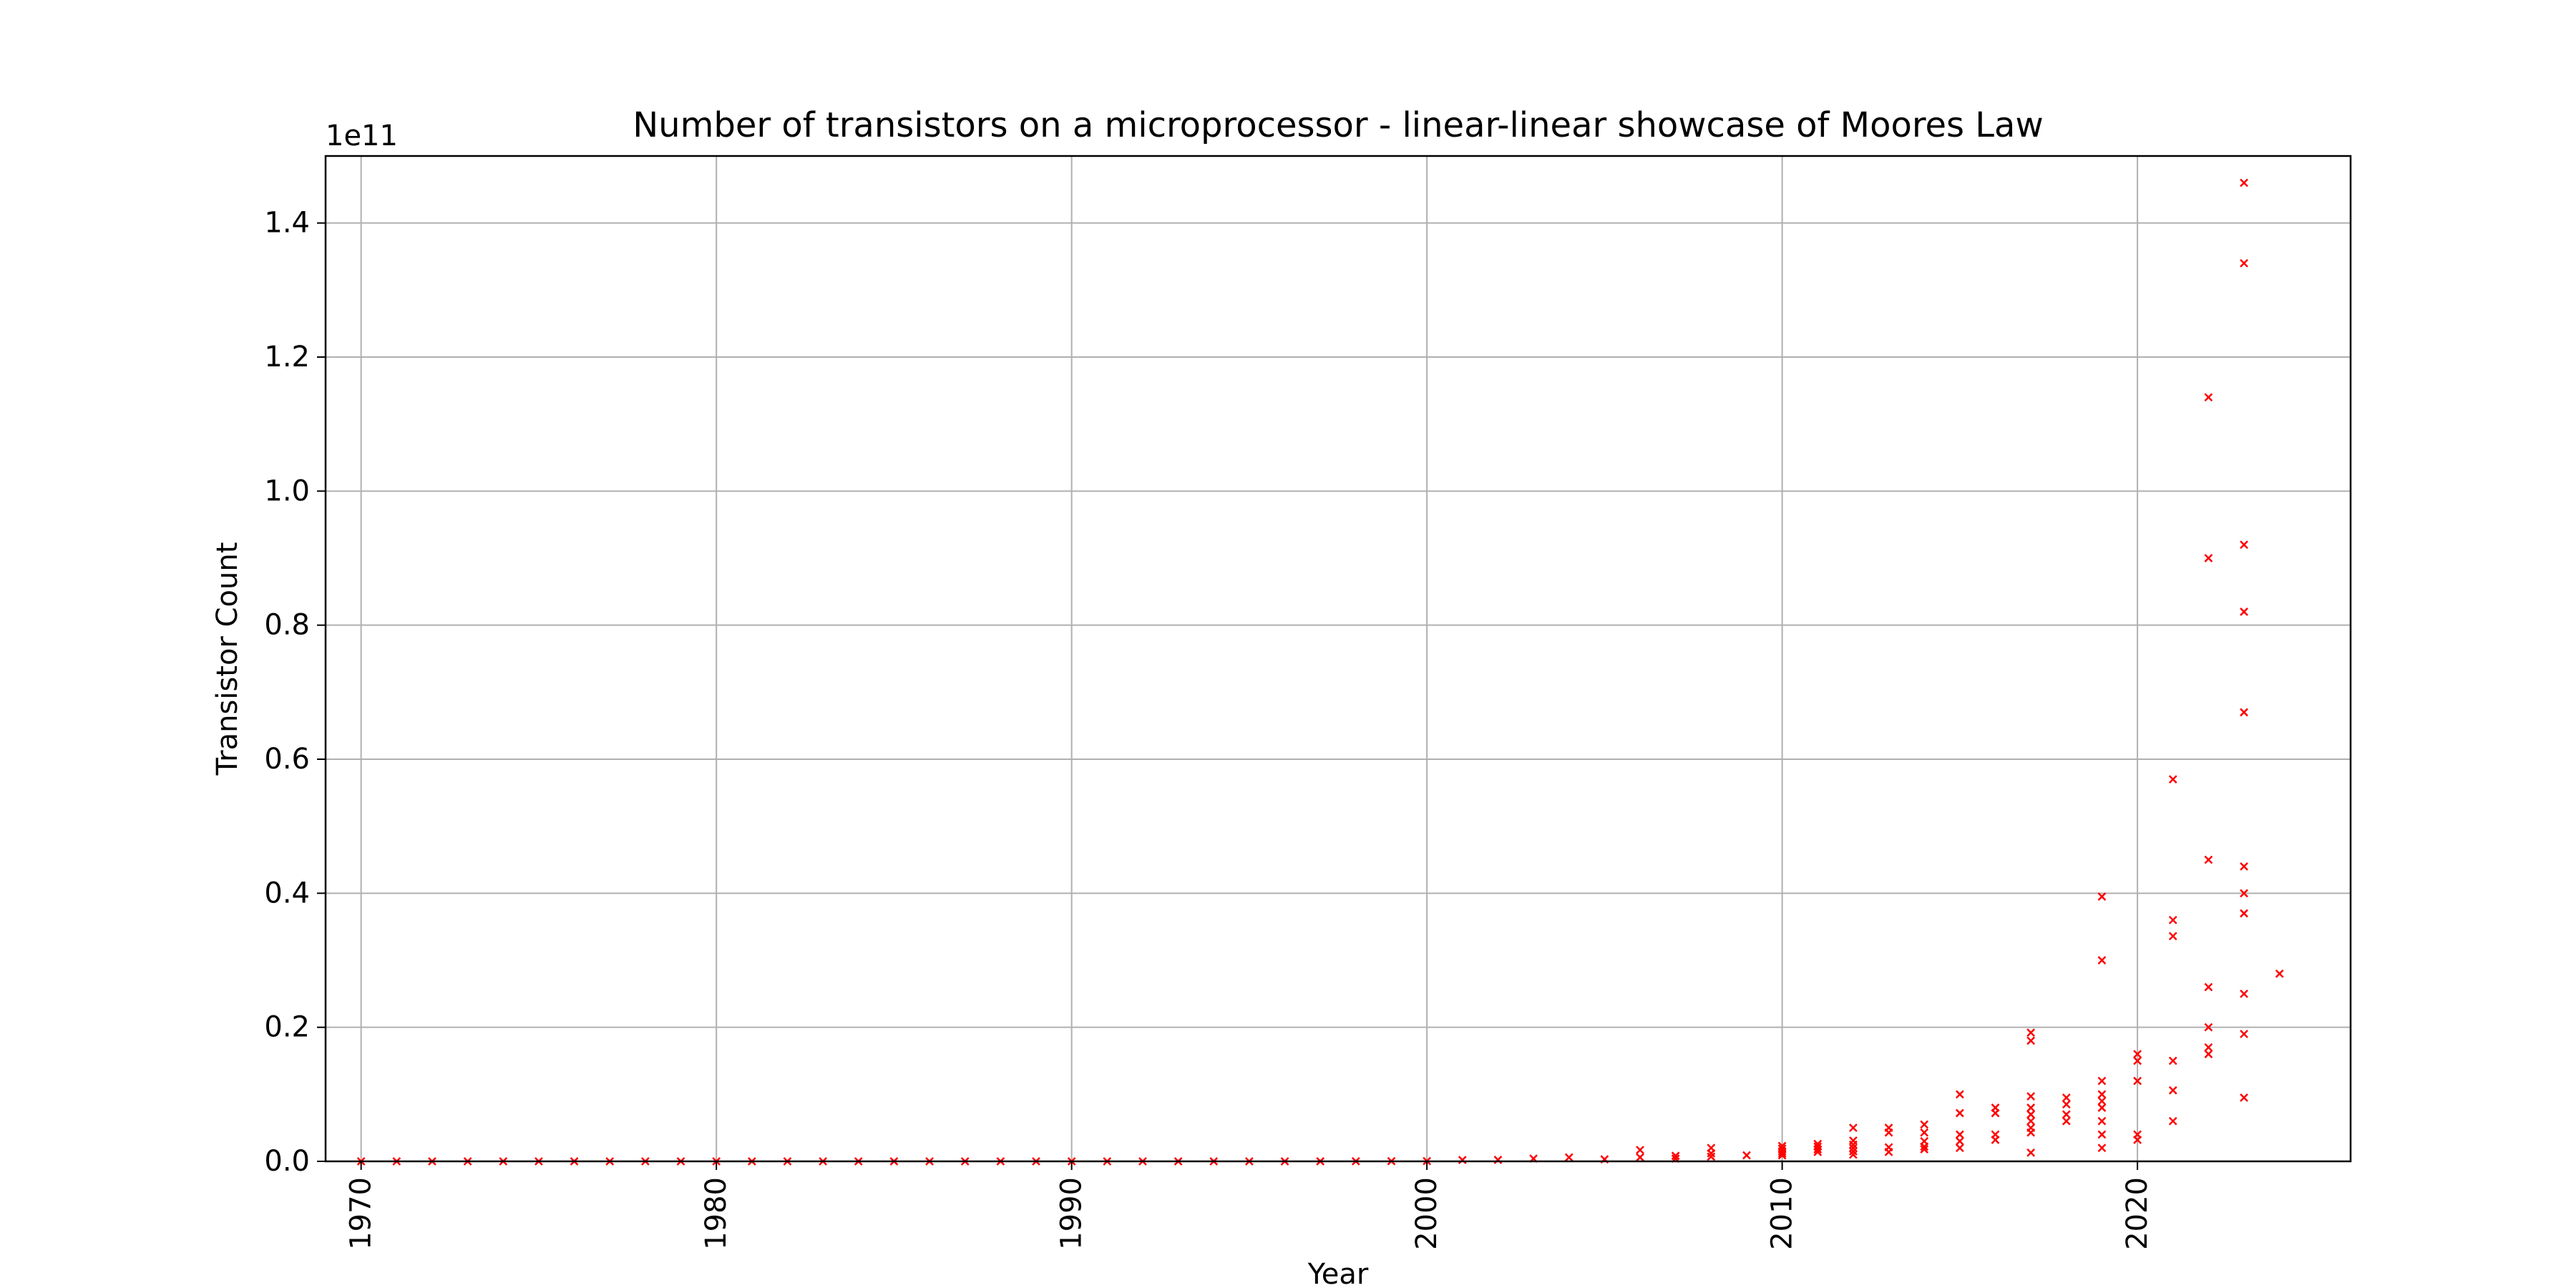 The width and height of the screenshot is (2576, 1288). What do you see at coordinates (1249, 1205) in the screenshot?
I see `x-axis-ticks: 1970 1980 1990 2000 2010 2020` at bounding box center [1249, 1205].